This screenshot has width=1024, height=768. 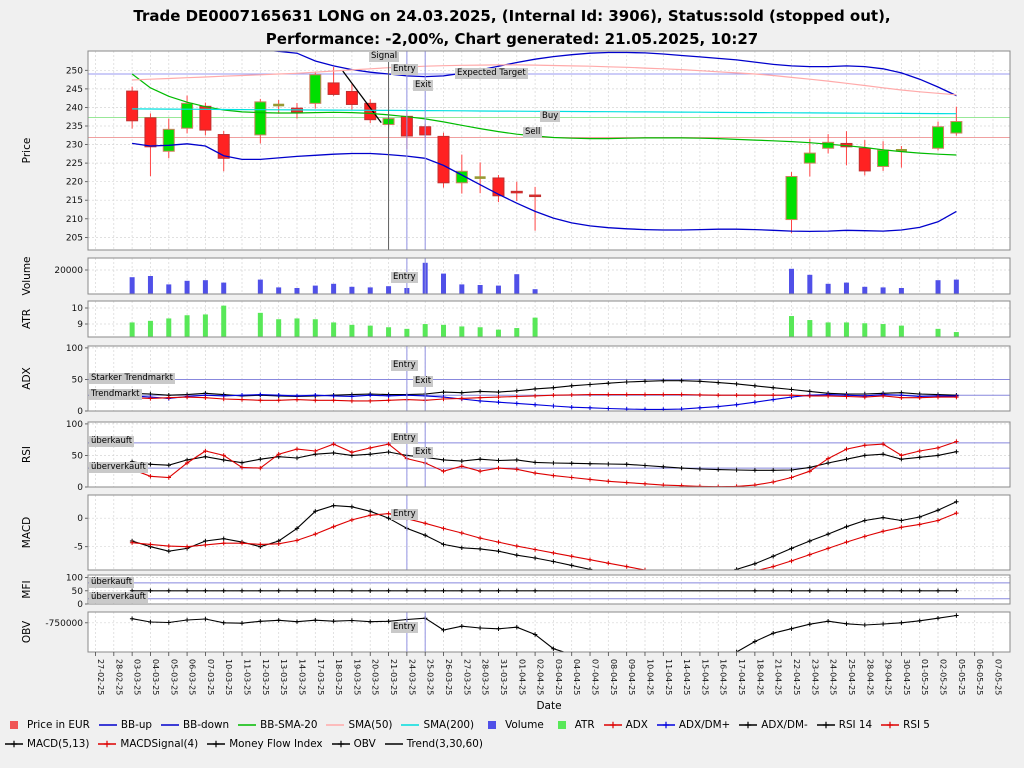 What do you see at coordinates (74, 146) in the screenshot?
I see `price-ytick: 230` at bounding box center [74, 146].